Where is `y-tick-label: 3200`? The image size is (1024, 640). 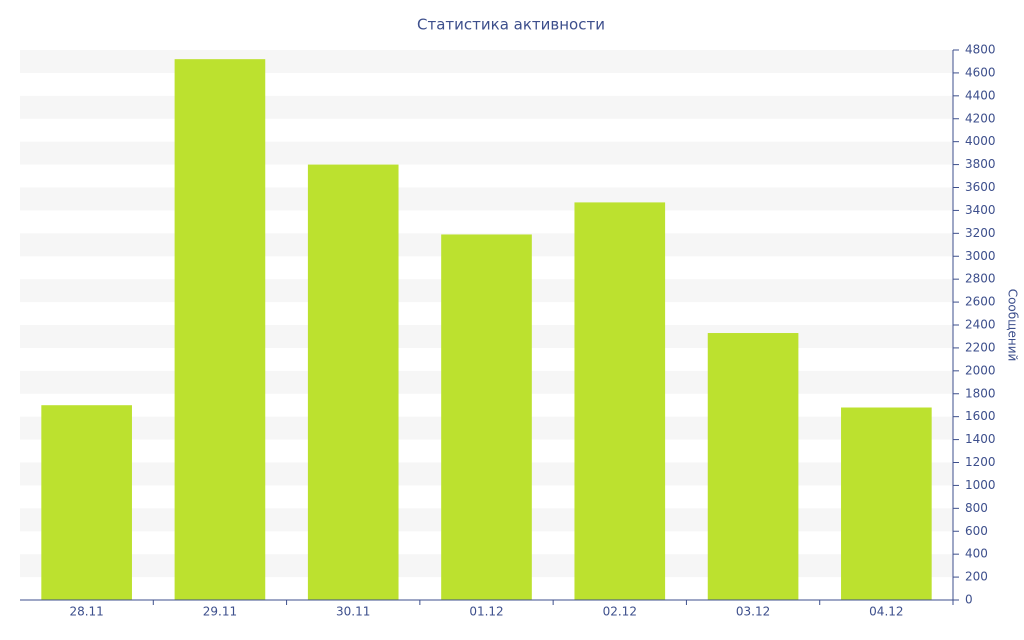
y-tick-label: 3200 is located at coordinates (980, 233).